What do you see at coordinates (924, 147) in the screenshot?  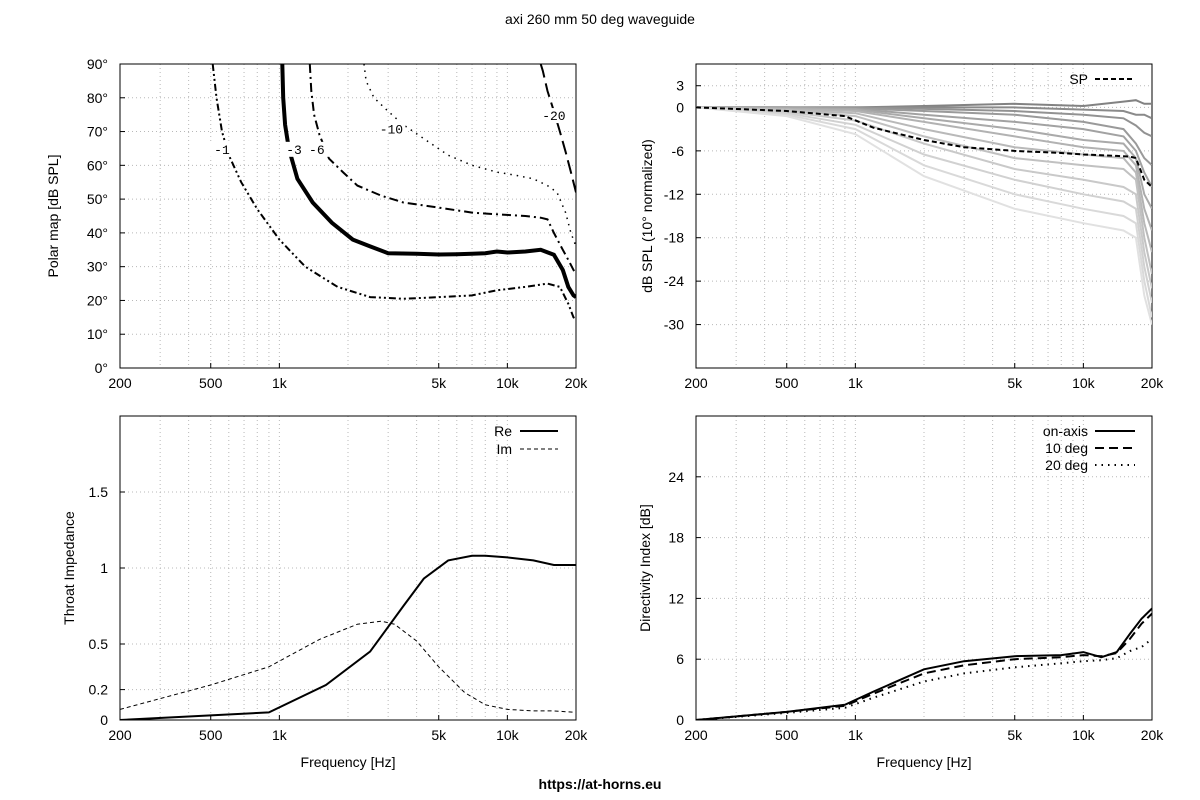 I see `sp-curve` at bounding box center [924, 147].